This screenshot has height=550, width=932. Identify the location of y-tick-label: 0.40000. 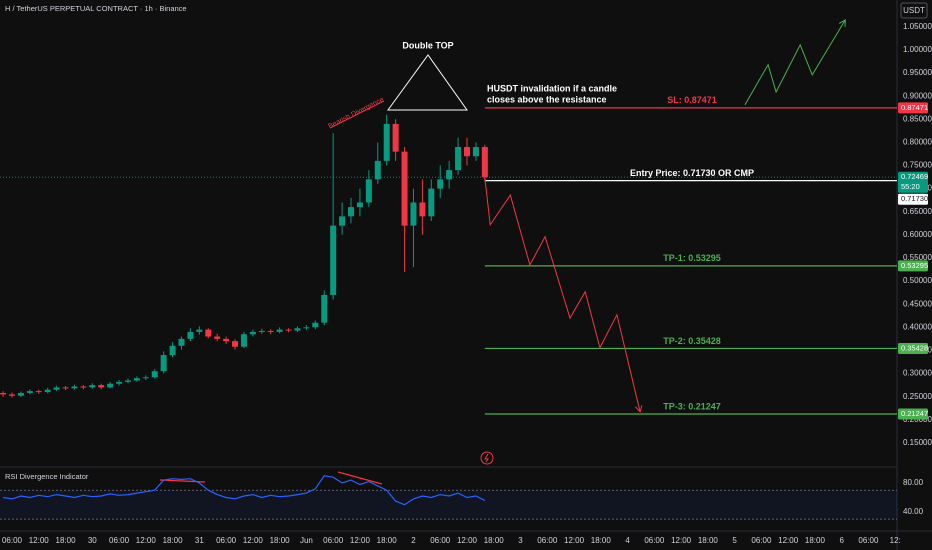
(917, 326).